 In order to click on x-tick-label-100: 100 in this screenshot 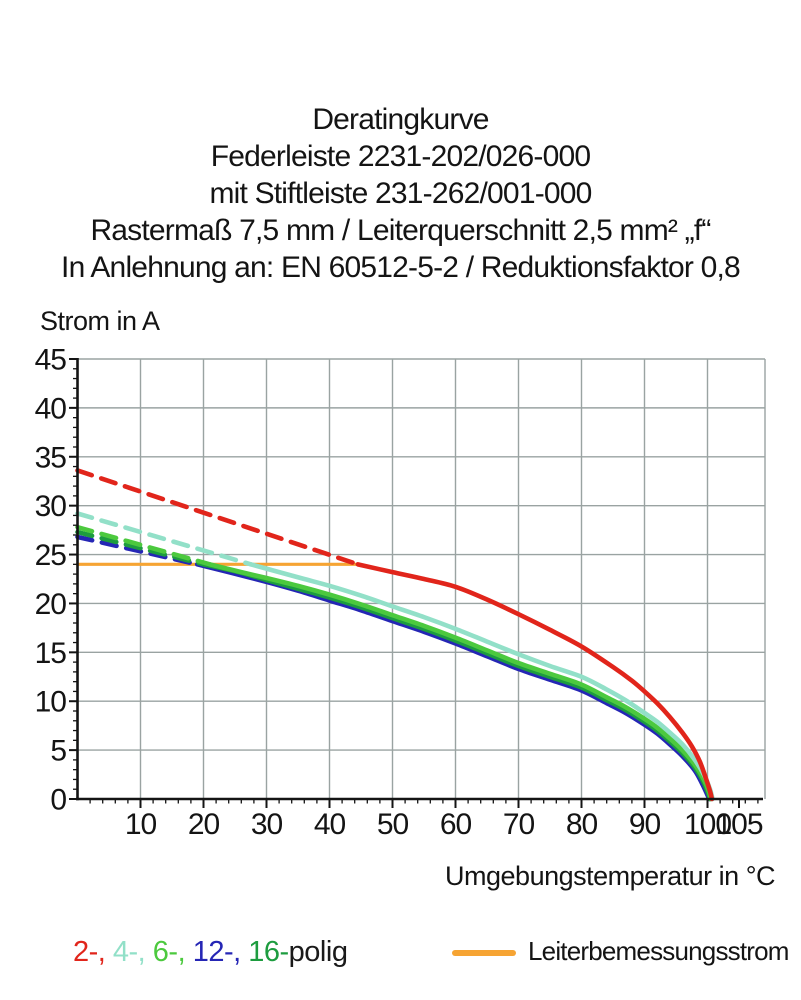, I will do `click(707, 824)`.